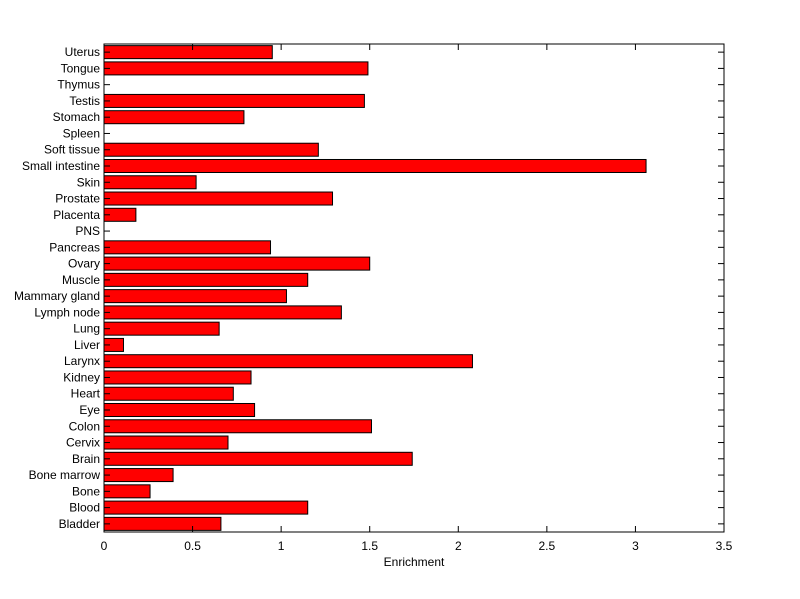 This screenshot has width=800, height=599. Describe the element at coordinates (635, 546) in the screenshot. I see `x-tick-label-6: 3` at that location.